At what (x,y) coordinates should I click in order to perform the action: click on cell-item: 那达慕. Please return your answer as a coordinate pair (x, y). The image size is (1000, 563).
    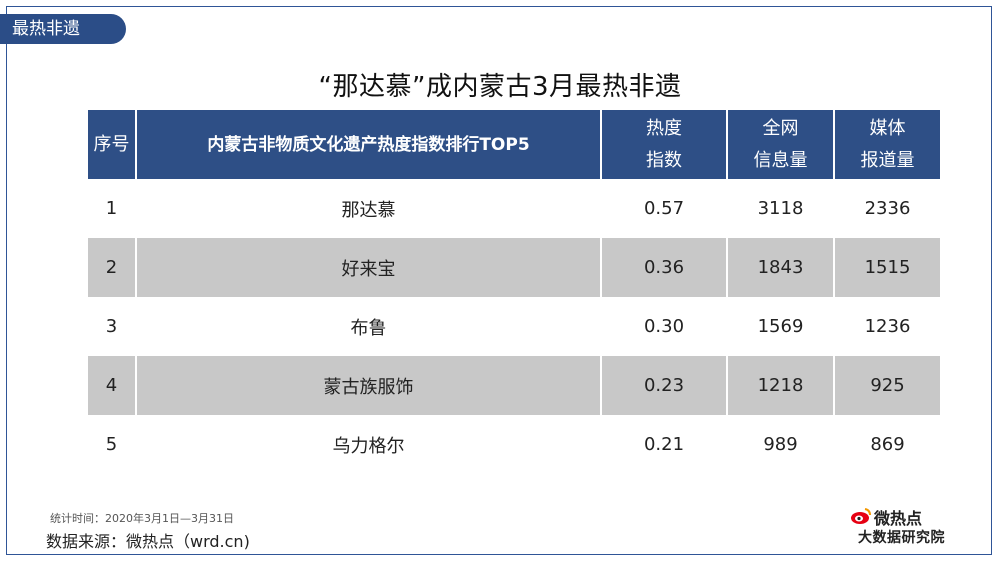
    Looking at the image, I should click on (369, 208).